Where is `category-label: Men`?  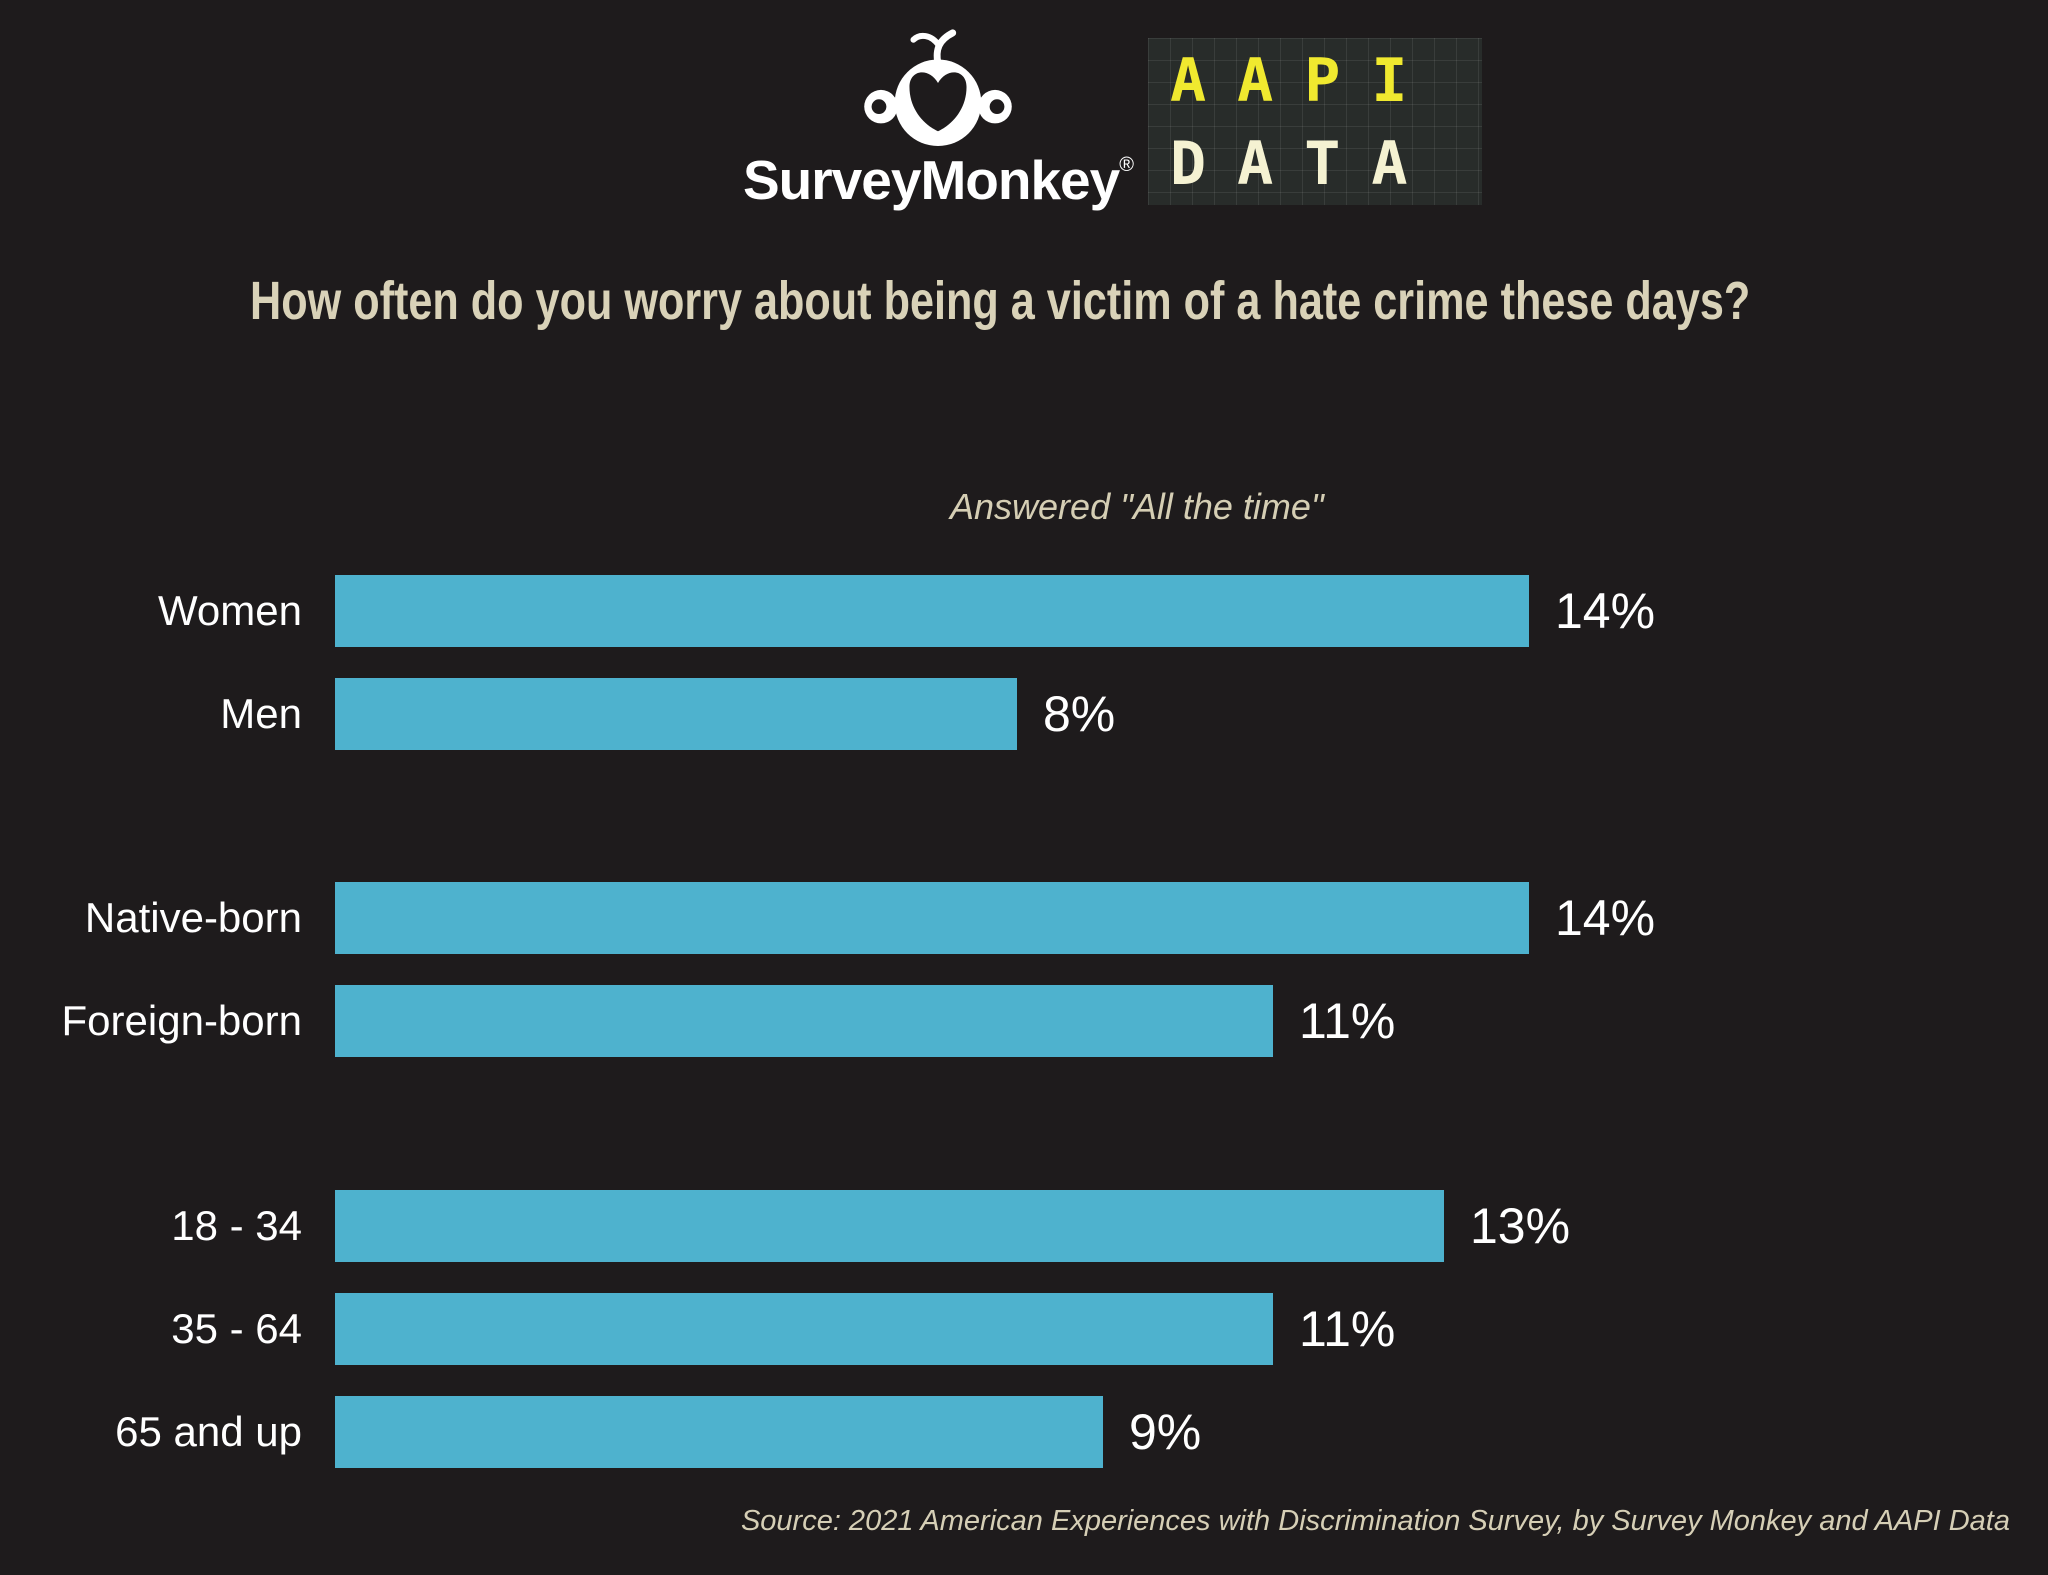
category-label: Men is located at coordinates (261, 713).